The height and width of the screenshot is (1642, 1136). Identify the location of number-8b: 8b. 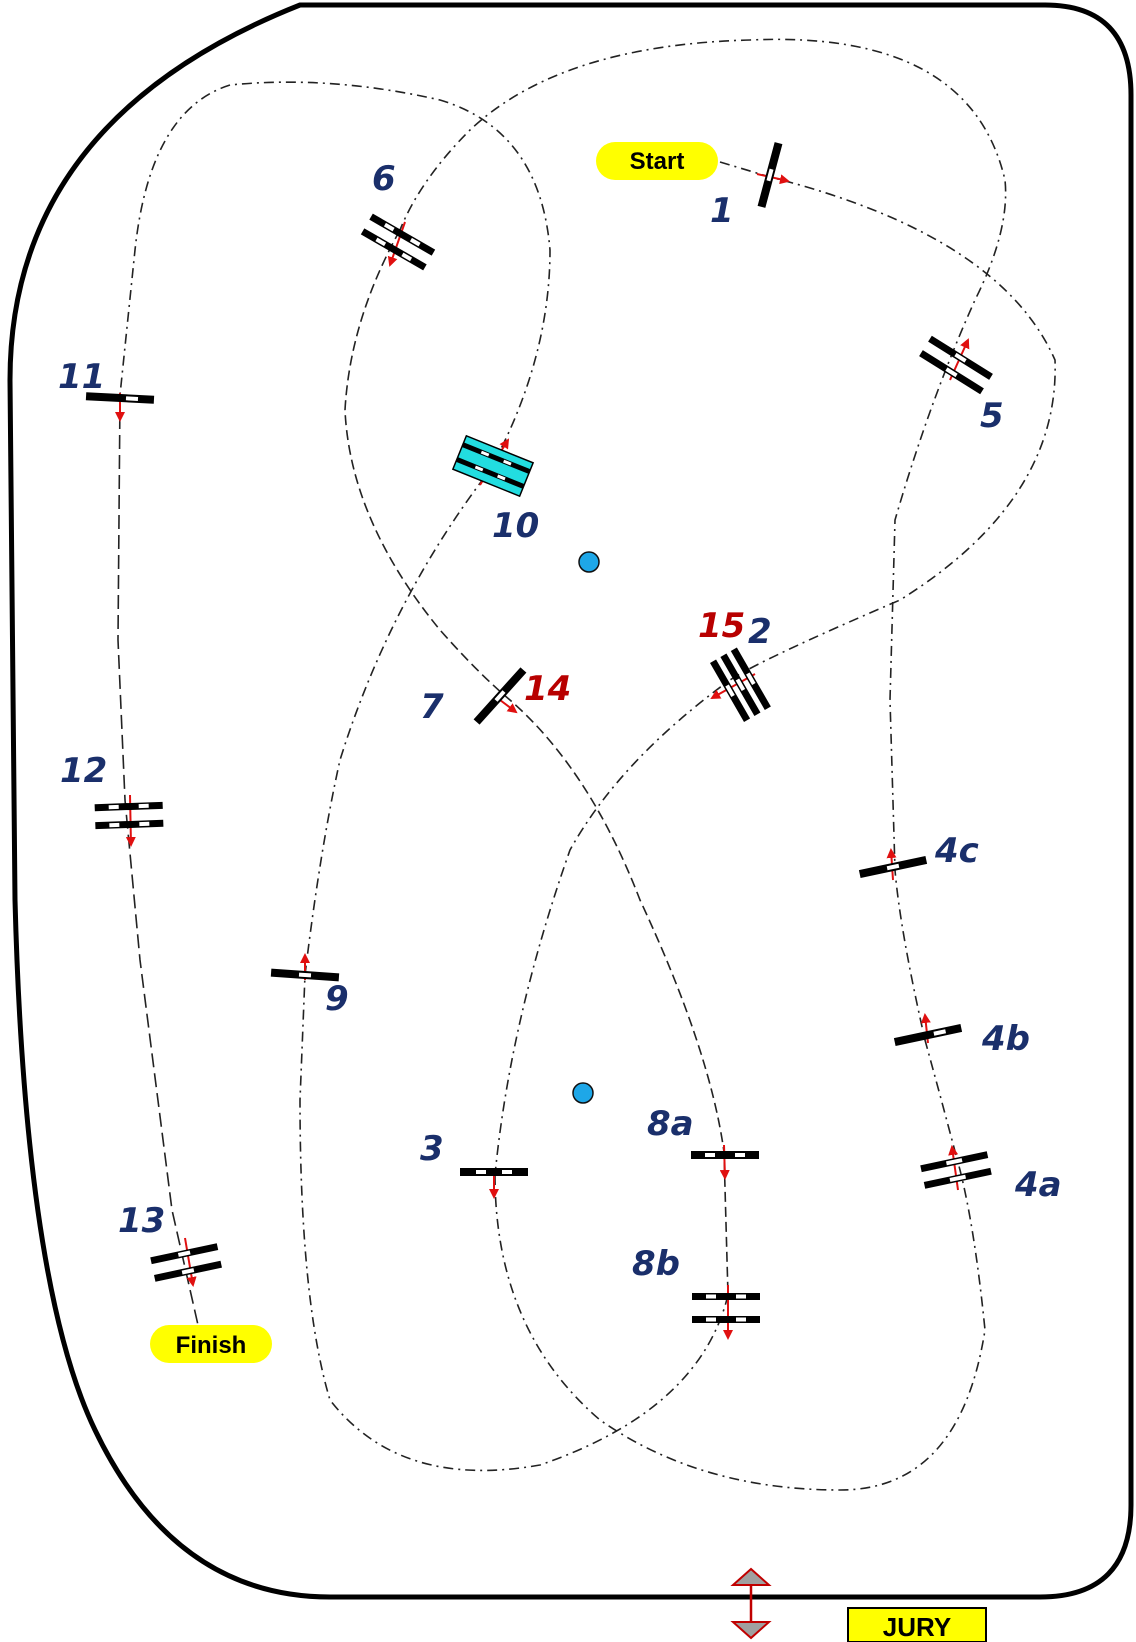
(656, 1264).